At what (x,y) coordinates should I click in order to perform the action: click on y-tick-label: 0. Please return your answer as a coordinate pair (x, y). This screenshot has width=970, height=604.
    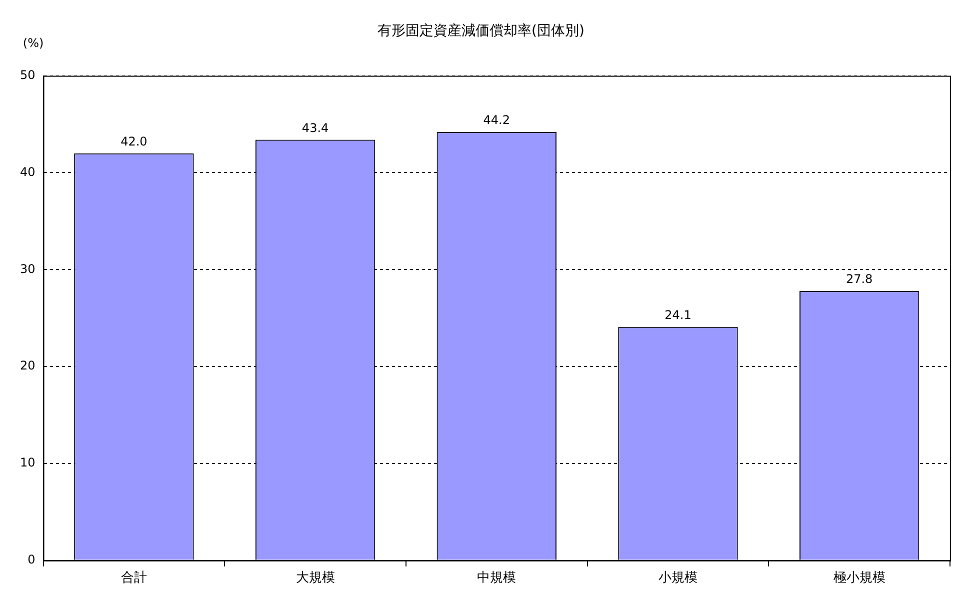
    Looking at the image, I should click on (32, 559).